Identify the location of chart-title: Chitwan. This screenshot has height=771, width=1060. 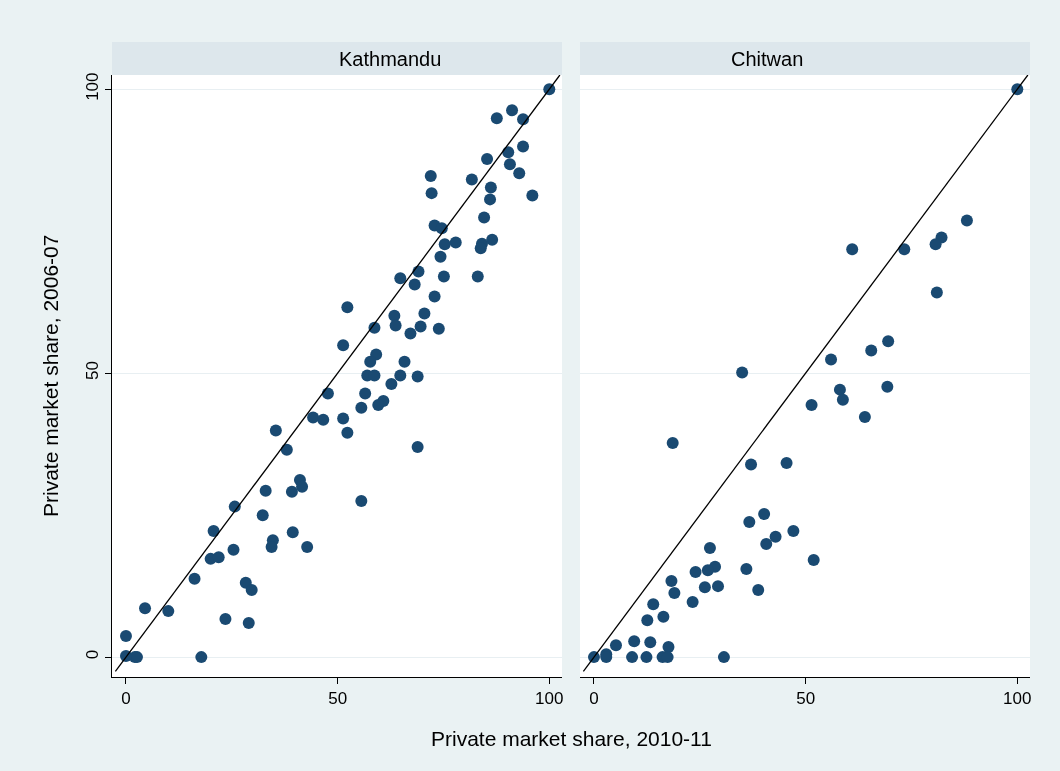
(767, 59).